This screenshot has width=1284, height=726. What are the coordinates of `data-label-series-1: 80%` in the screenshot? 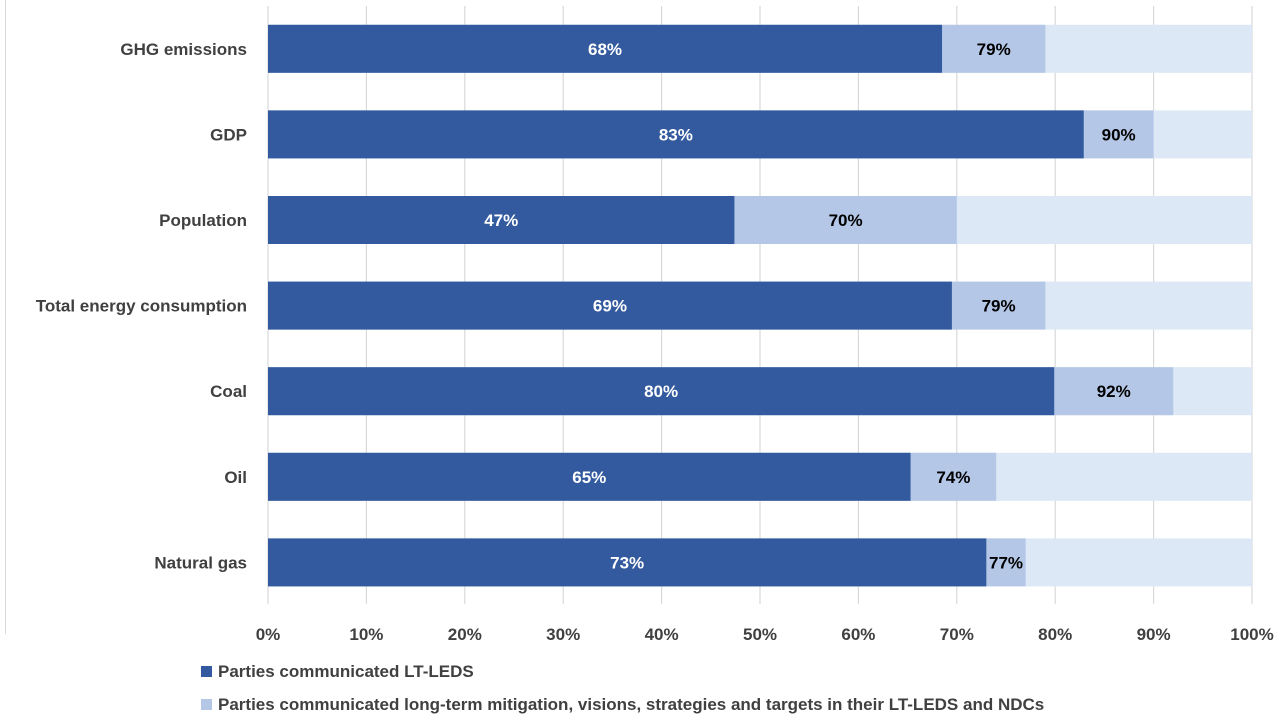 It's located at (661, 391).